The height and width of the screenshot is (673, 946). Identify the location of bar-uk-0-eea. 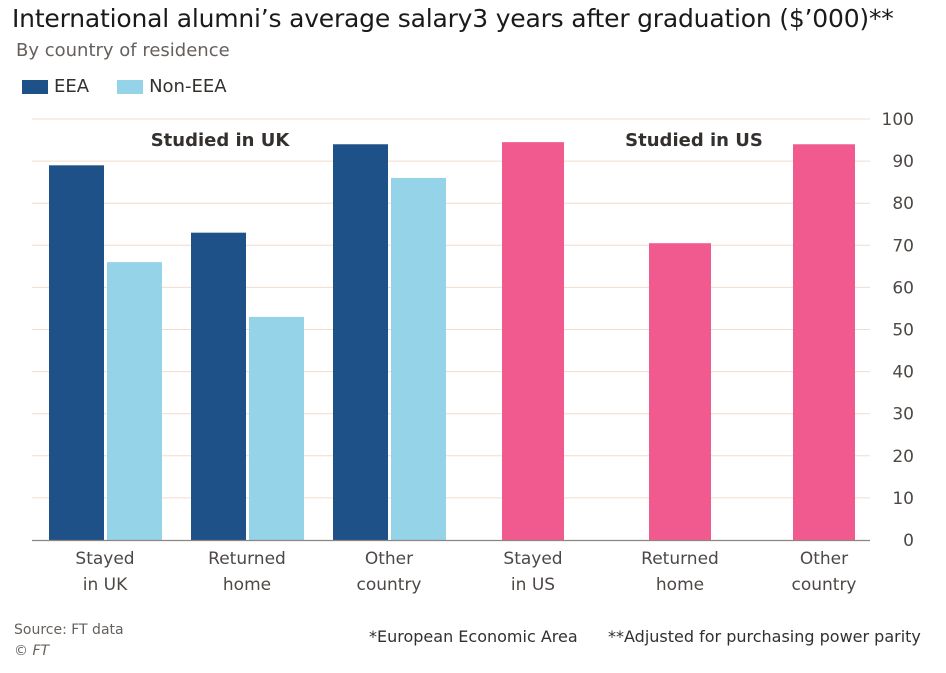
(76, 352).